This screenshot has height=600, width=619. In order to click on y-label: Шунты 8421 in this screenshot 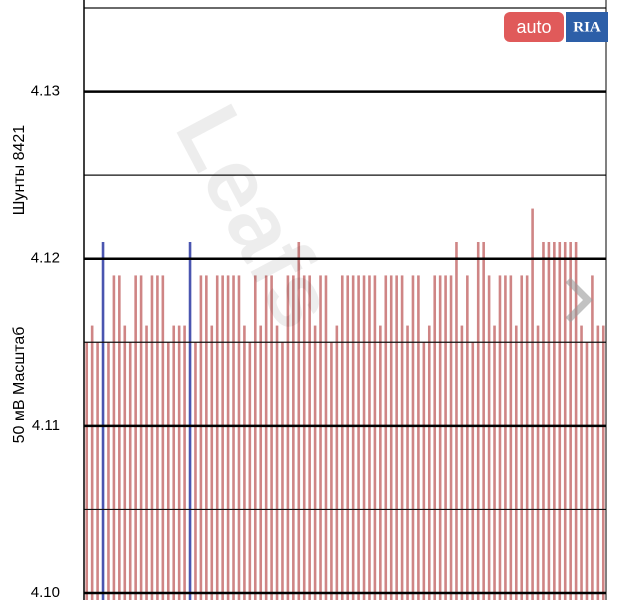, I will do `click(19, 170)`.